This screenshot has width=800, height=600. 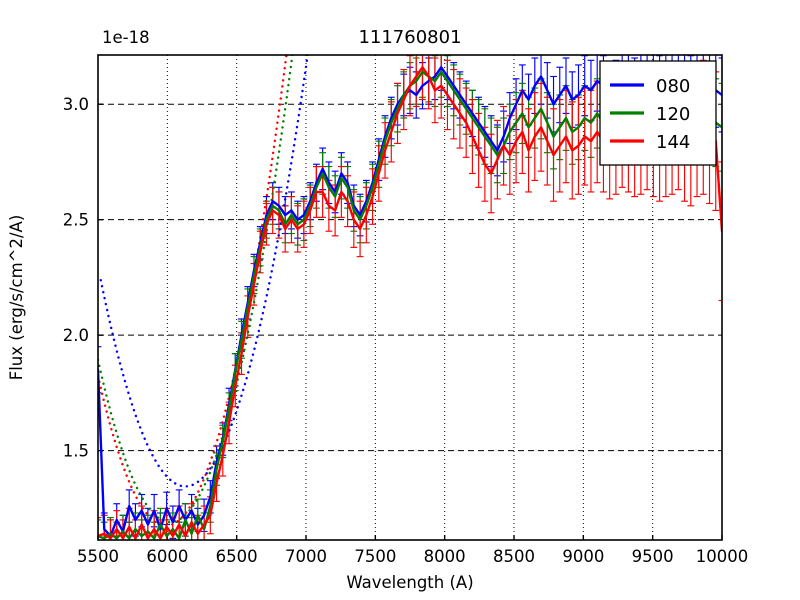 What do you see at coordinates (237, 556) in the screenshot?
I see `x-tick-label: 6500` at bounding box center [237, 556].